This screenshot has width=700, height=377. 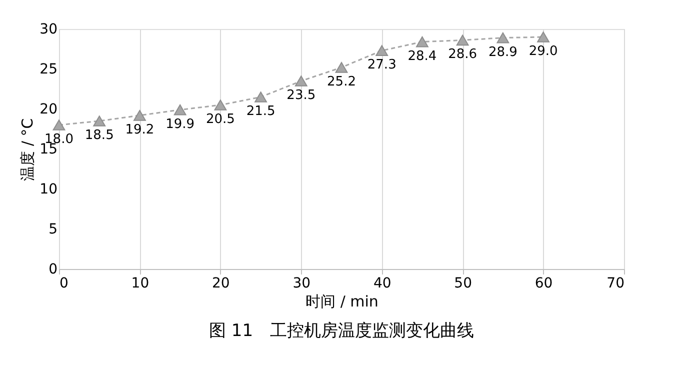 What do you see at coordinates (49, 30) in the screenshot?
I see `y-tick-label: 30` at bounding box center [49, 30].